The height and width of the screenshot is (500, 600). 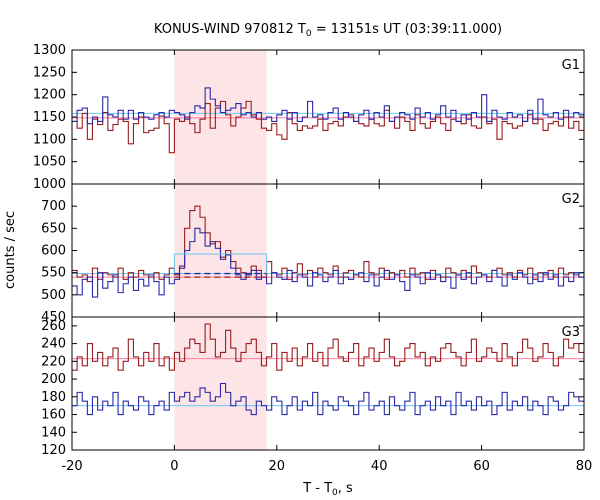 I want to click on y-tick-label: 1000, so click(x=49, y=184).